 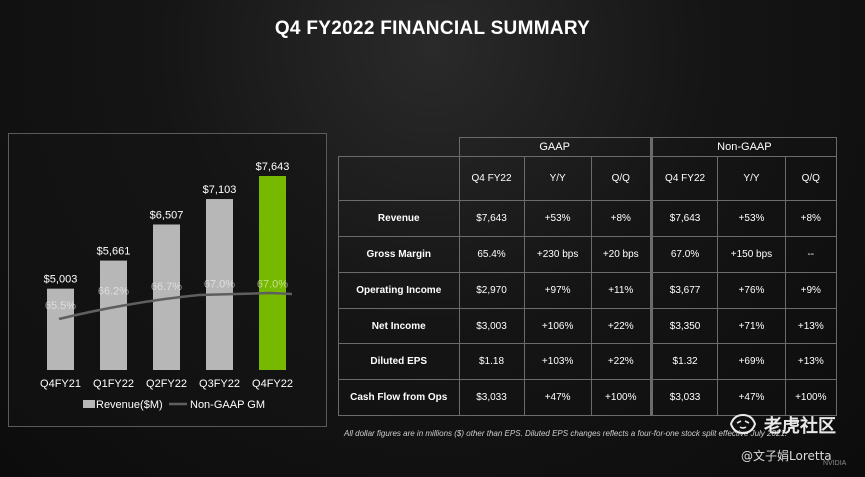 I want to click on bar-value-label: $7,103, so click(x=220, y=190).